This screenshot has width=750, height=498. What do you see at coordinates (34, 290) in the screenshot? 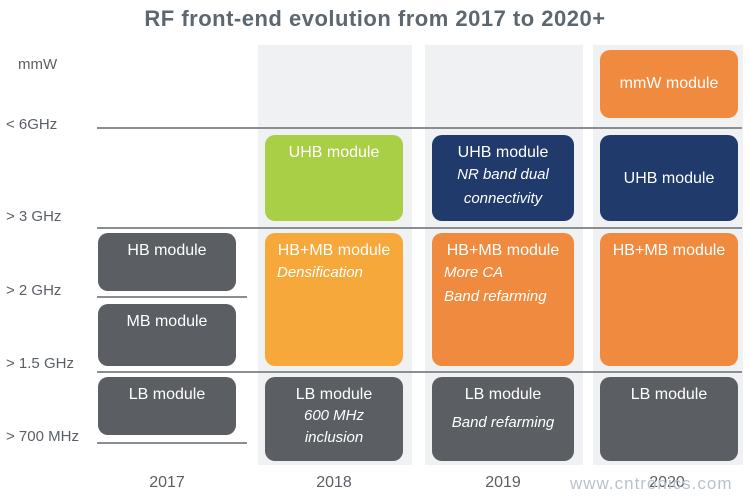
I see `ylabel-2ghz: > 2 GHz` at bounding box center [34, 290].